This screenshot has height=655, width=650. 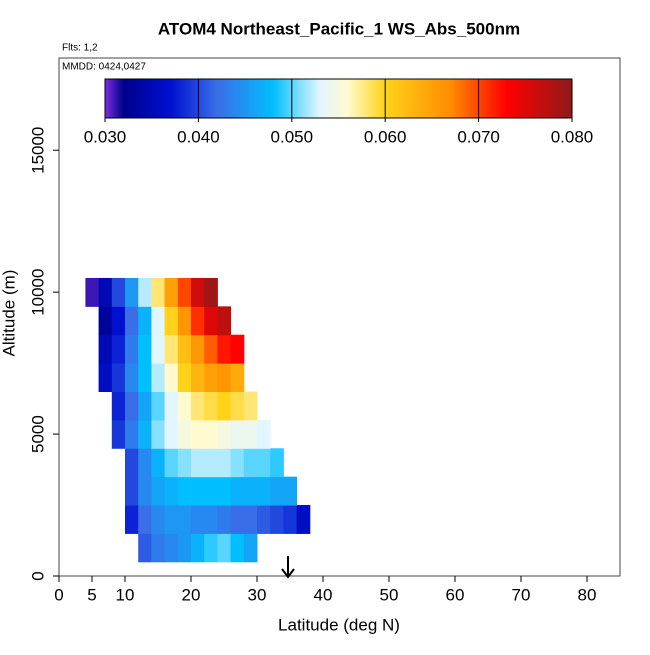 I want to click on chart-title: ATOM4 Northeast_Pacific_1 WS_Abs_500nm, so click(x=339, y=28).